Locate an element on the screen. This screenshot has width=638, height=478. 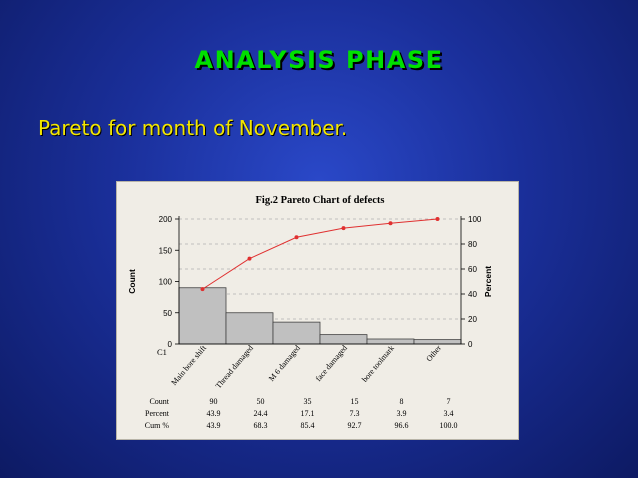
right-tick-label: 60 is located at coordinates (472, 269).